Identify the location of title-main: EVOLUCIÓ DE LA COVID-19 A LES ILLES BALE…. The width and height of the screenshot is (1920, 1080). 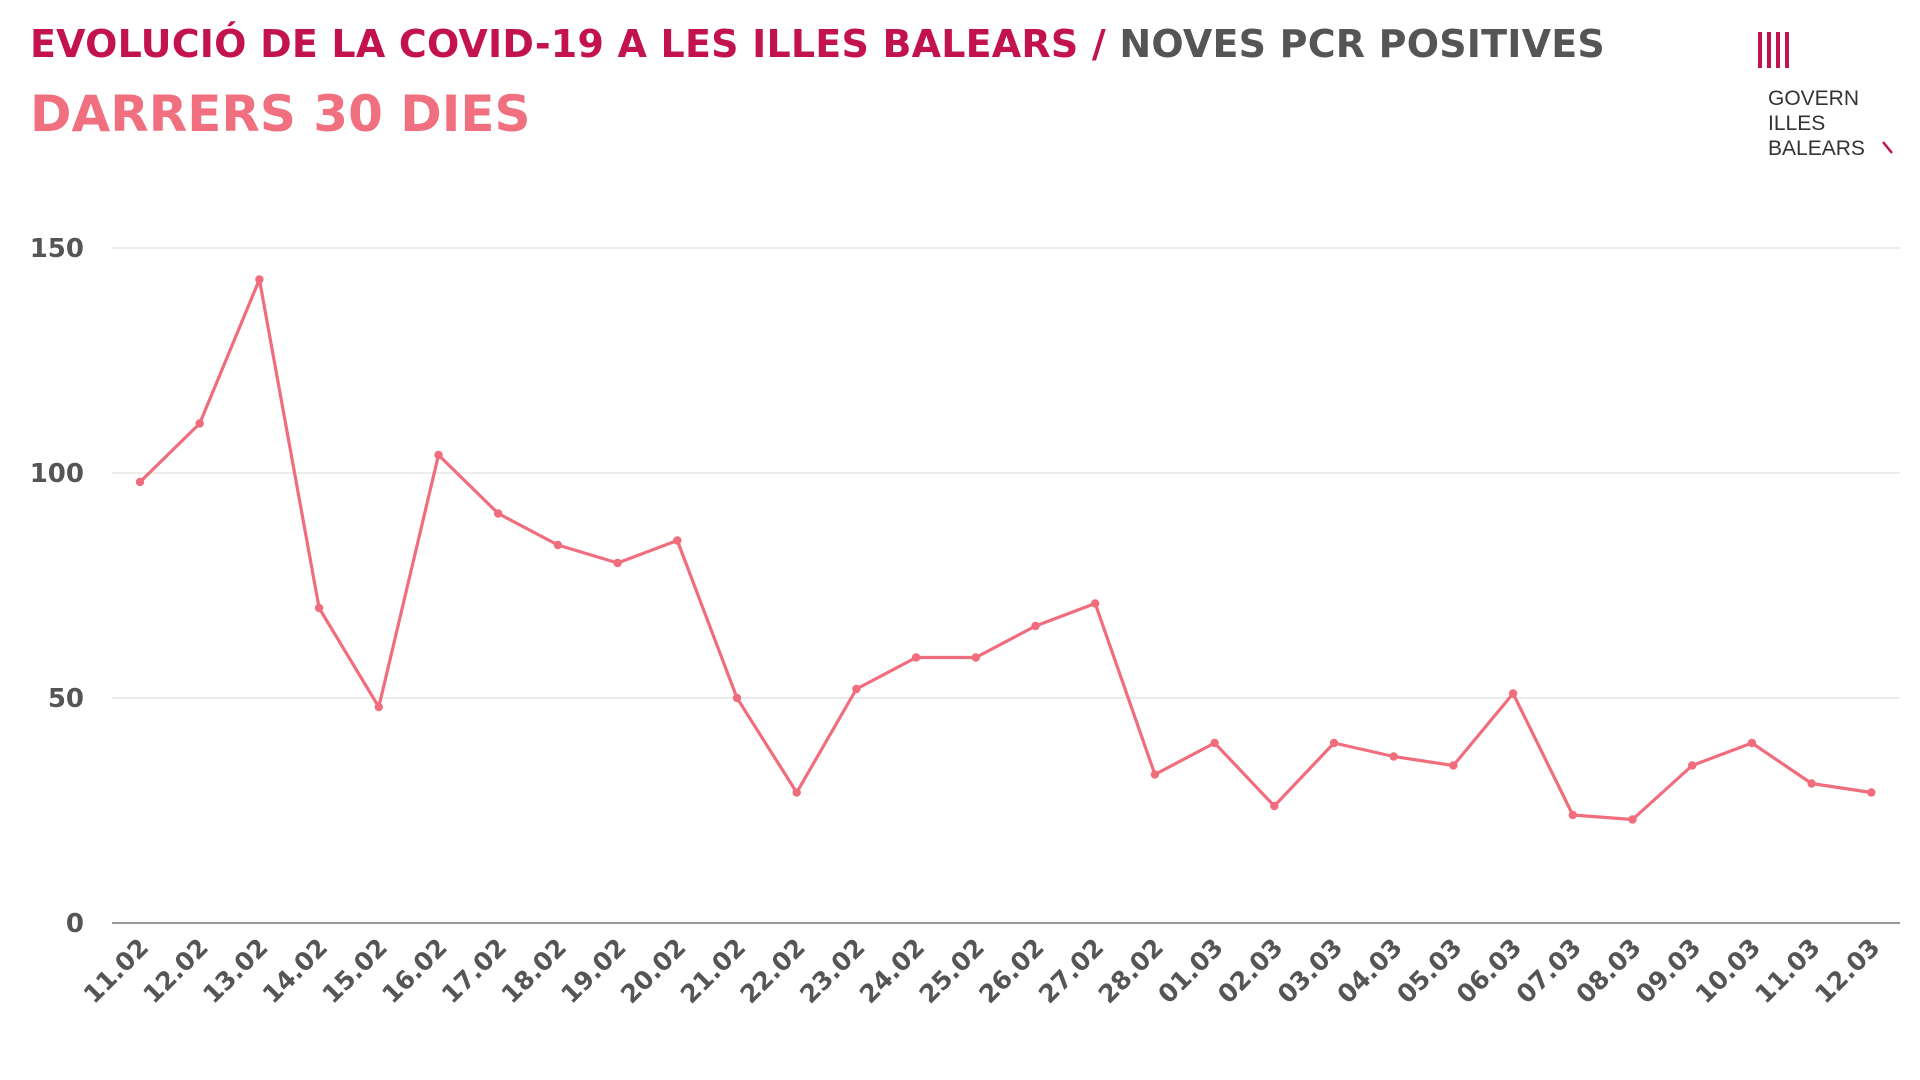
(554, 44).